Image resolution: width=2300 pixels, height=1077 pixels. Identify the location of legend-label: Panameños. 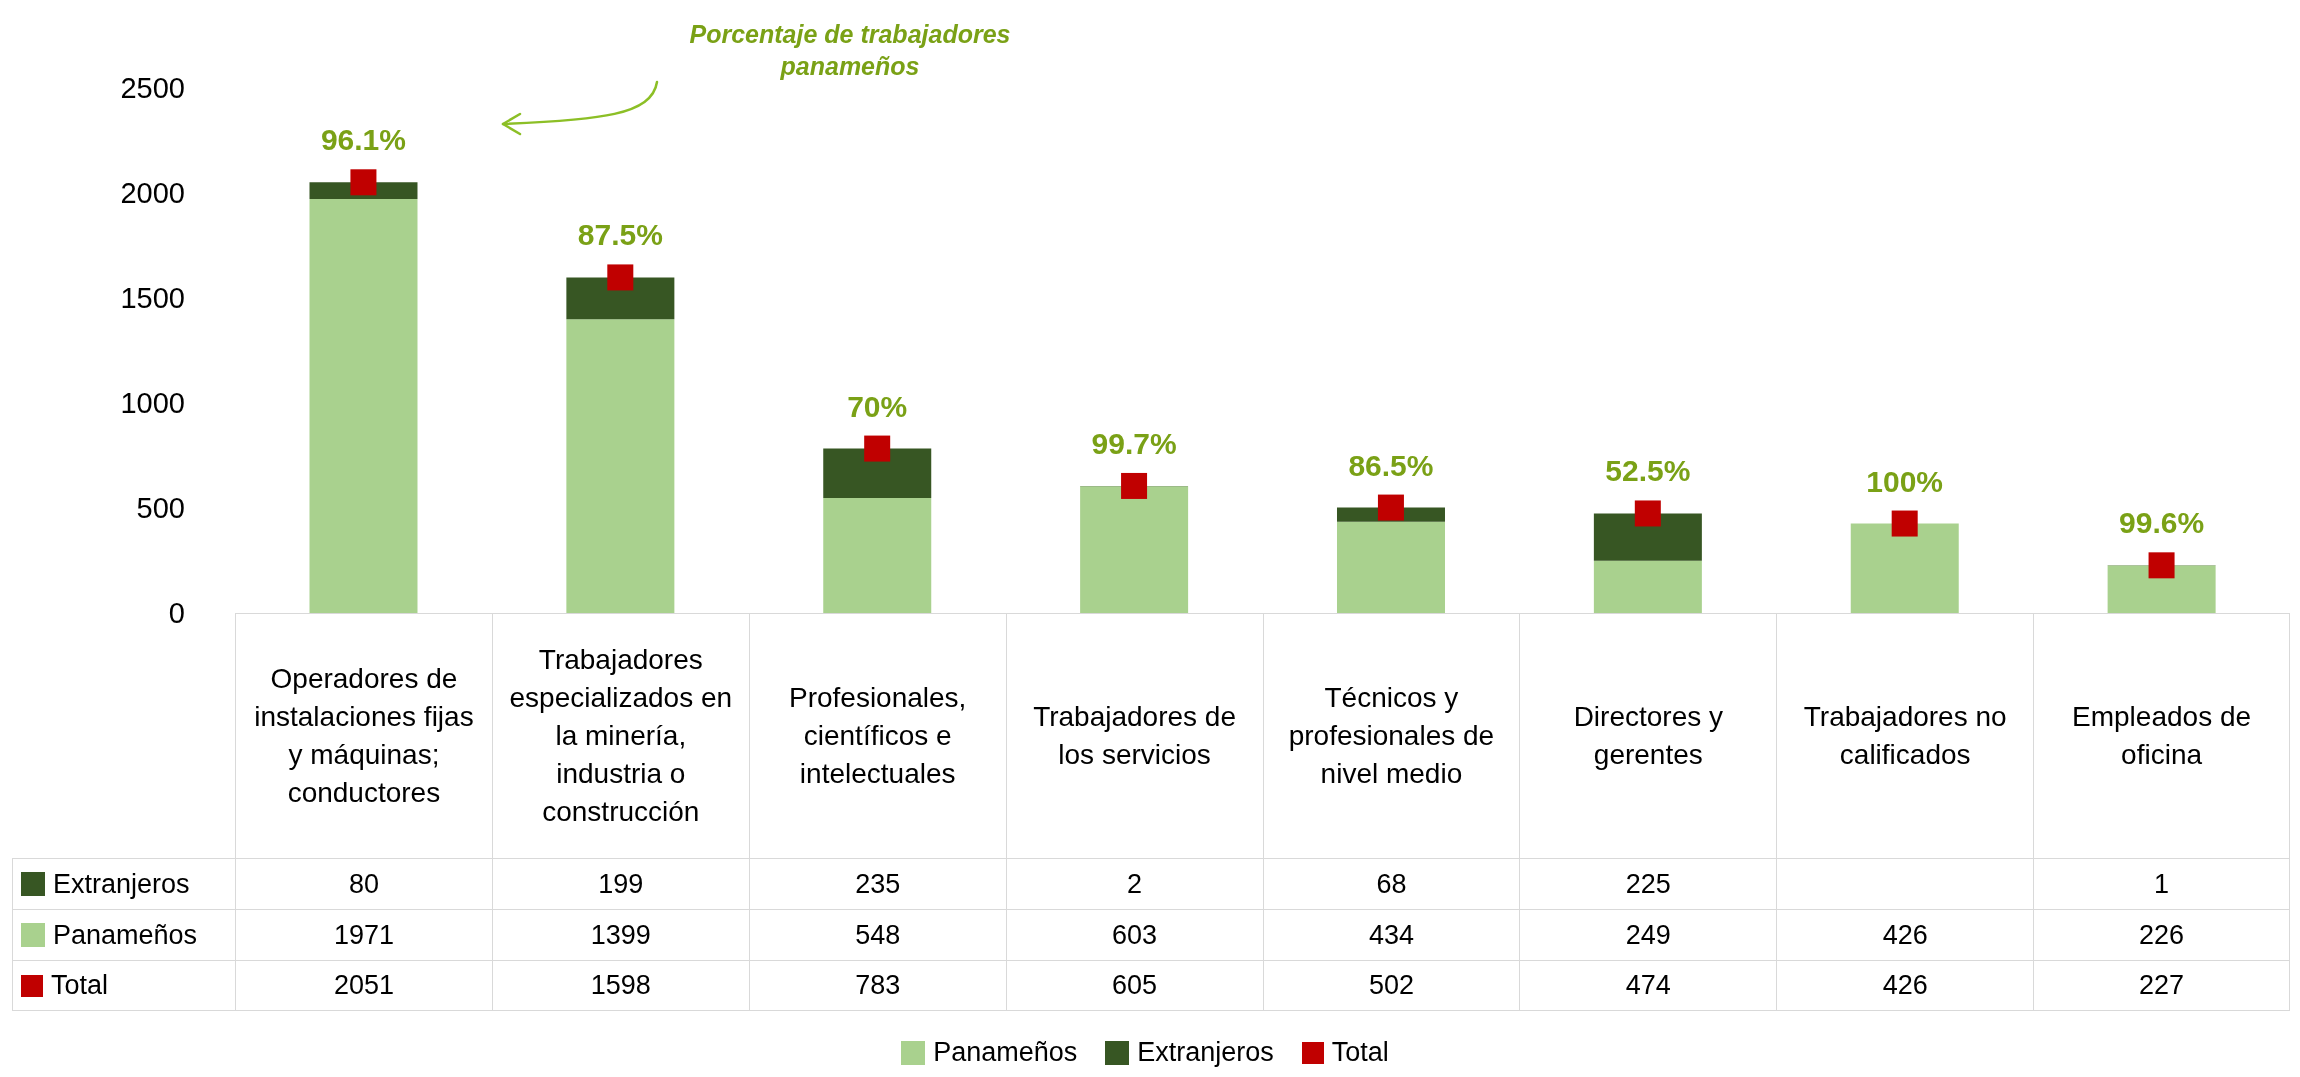
(123, 934).